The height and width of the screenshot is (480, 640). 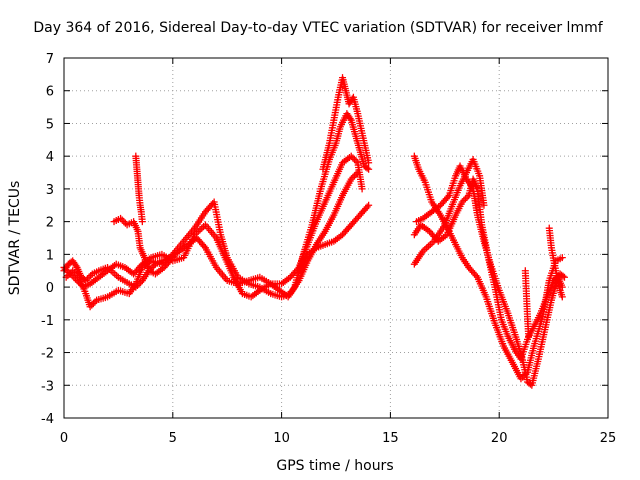 What do you see at coordinates (281, 438) in the screenshot?
I see `x-tick-label: 10` at bounding box center [281, 438].